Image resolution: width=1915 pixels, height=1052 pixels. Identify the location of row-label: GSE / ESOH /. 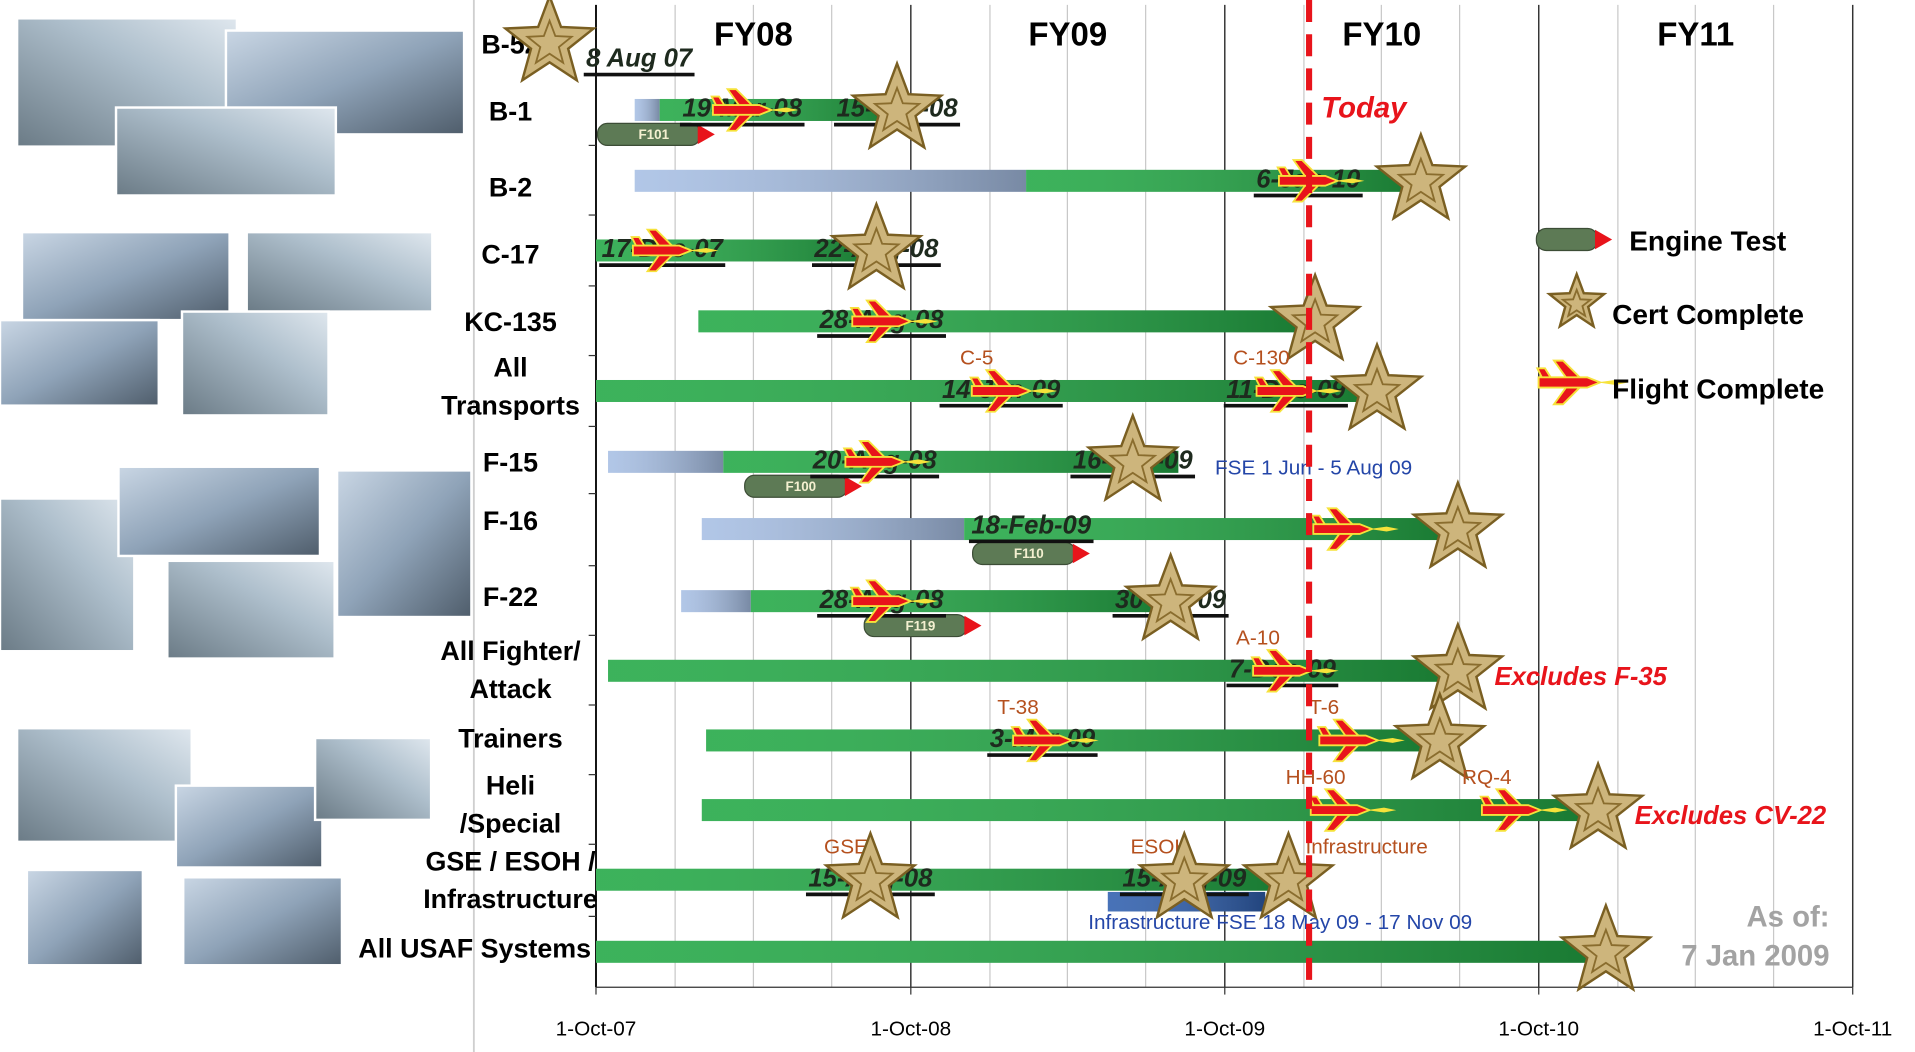
(510, 861).